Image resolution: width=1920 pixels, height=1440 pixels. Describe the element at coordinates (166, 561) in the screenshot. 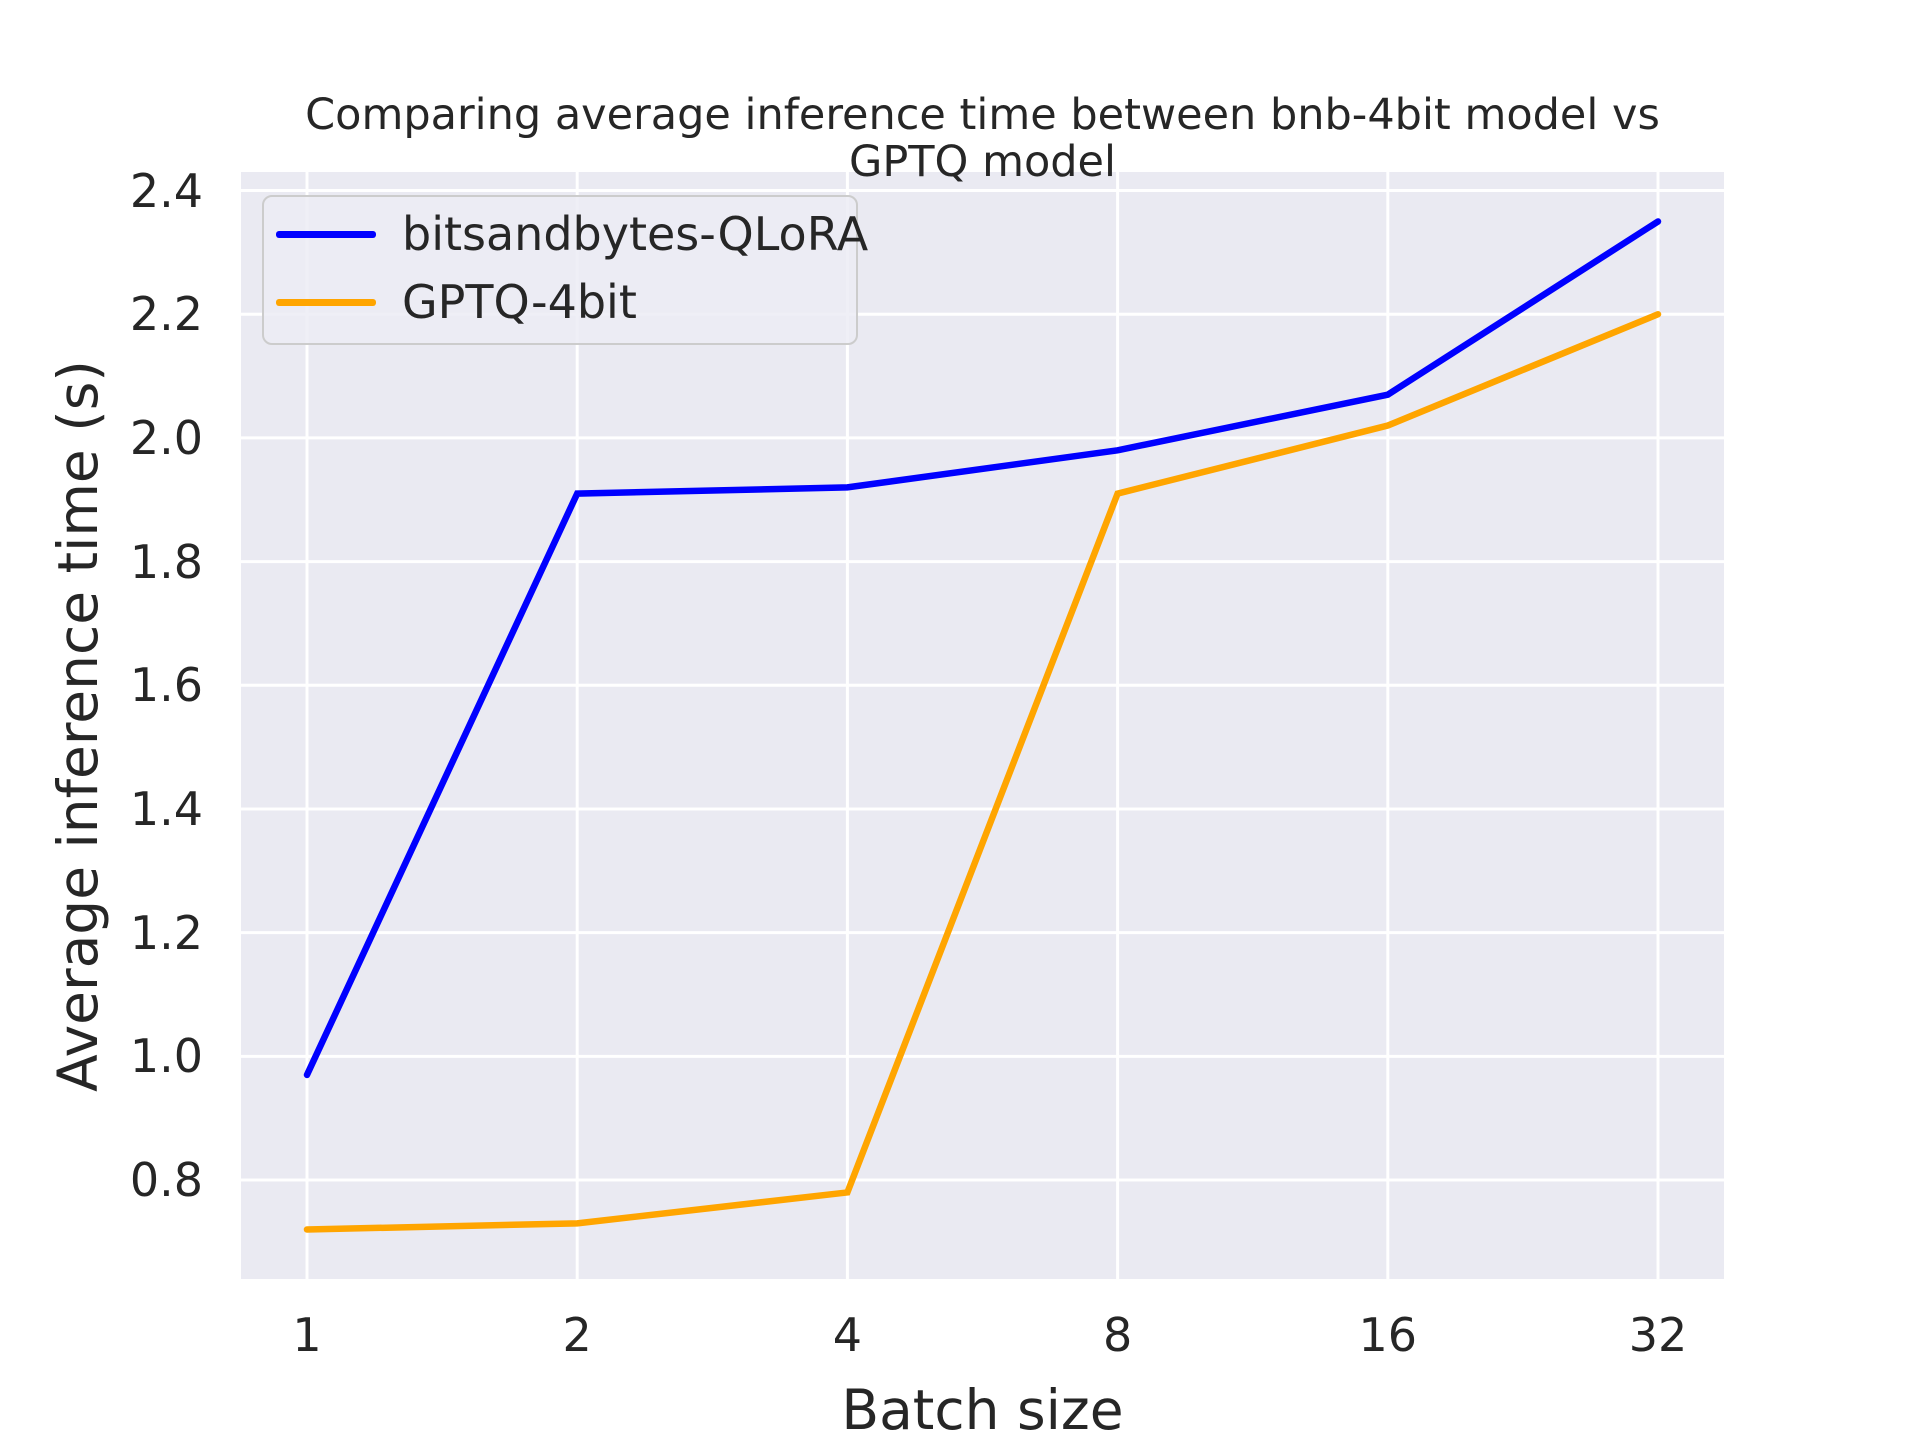

I see `y-tick-label: 1.8` at that location.